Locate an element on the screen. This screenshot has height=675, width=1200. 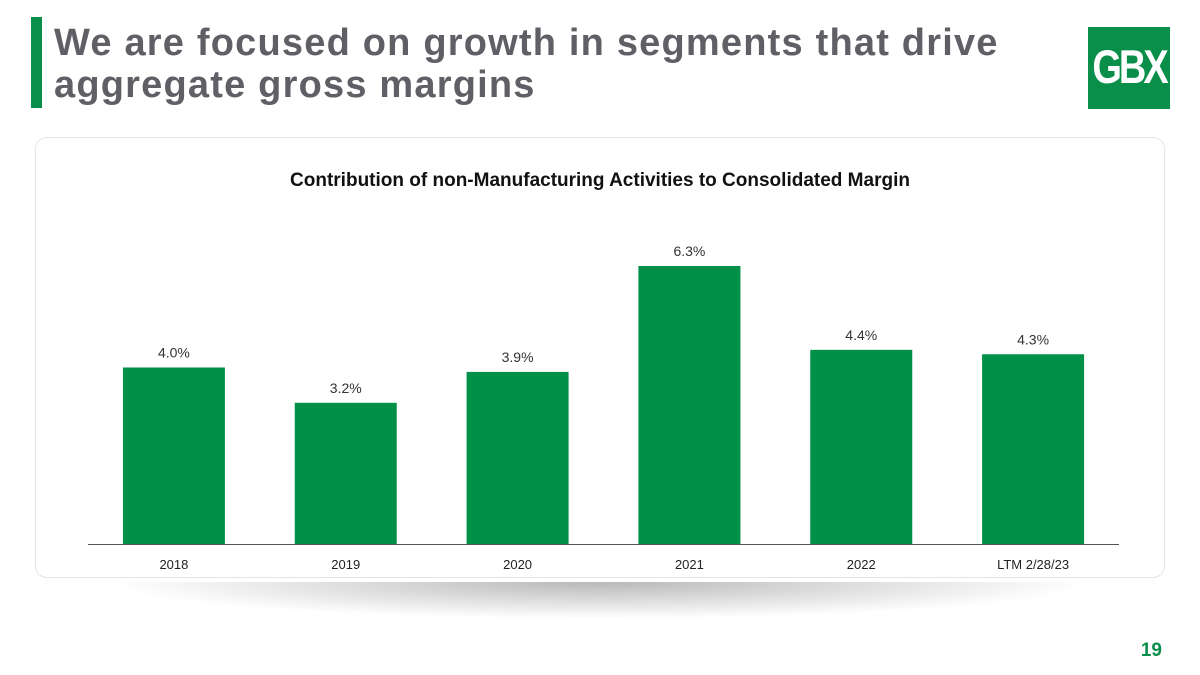
data-label: 6.3% is located at coordinates (689, 251).